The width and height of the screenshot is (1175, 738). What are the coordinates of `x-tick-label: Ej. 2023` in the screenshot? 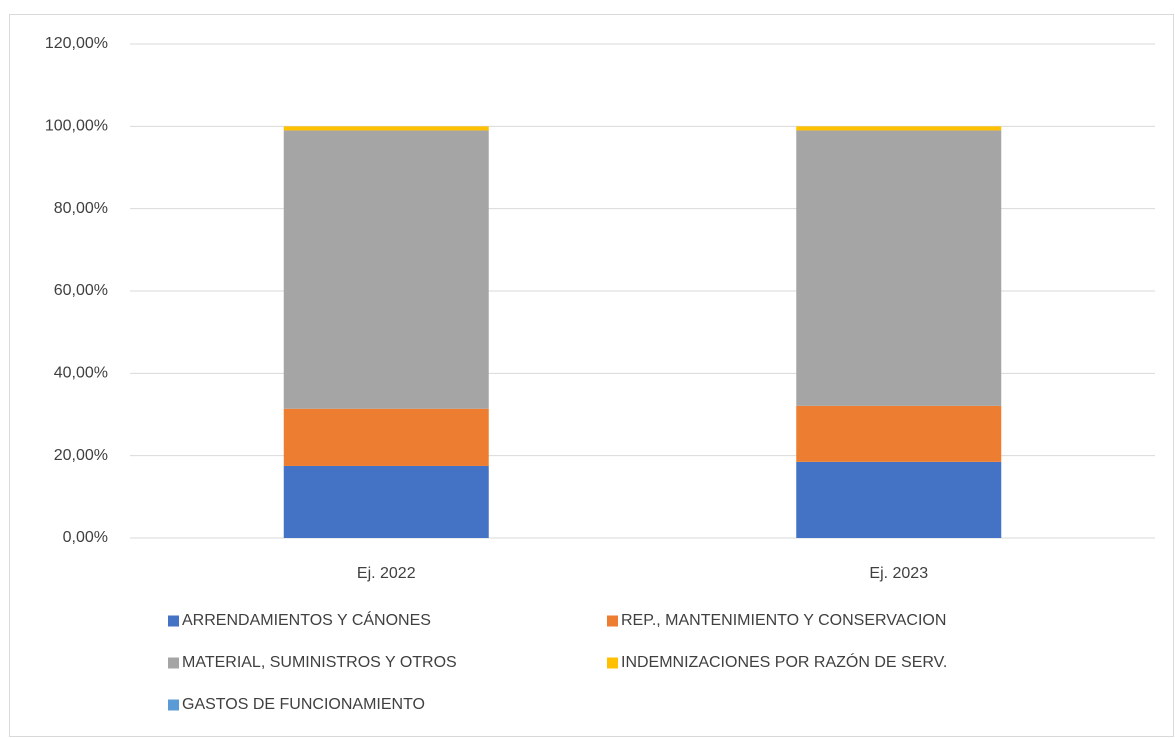 It's located at (898, 573).